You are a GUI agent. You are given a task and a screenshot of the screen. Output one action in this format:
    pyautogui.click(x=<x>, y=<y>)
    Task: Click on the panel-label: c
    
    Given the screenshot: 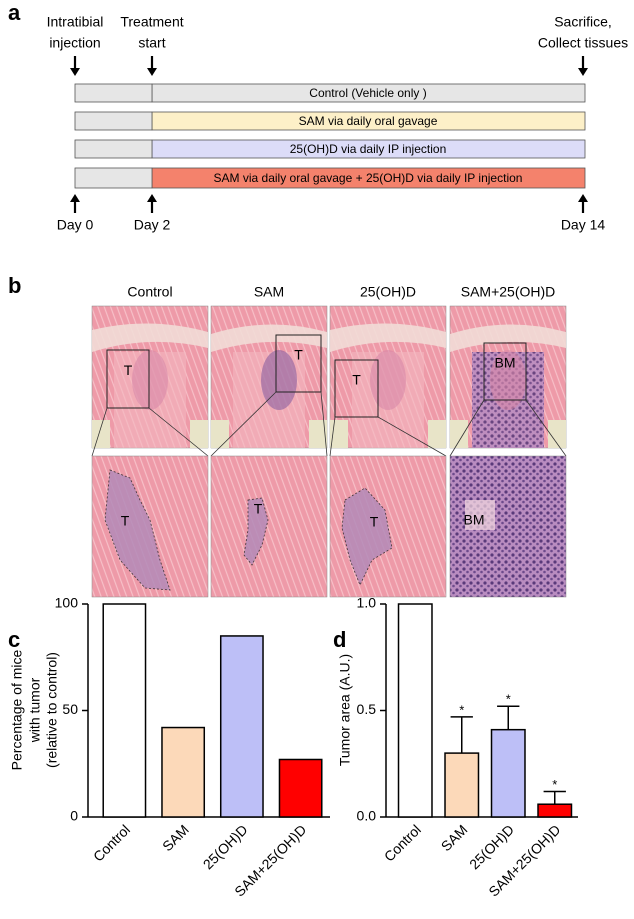 What is the action you would take?
    pyautogui.click(x=14, y=639)
    